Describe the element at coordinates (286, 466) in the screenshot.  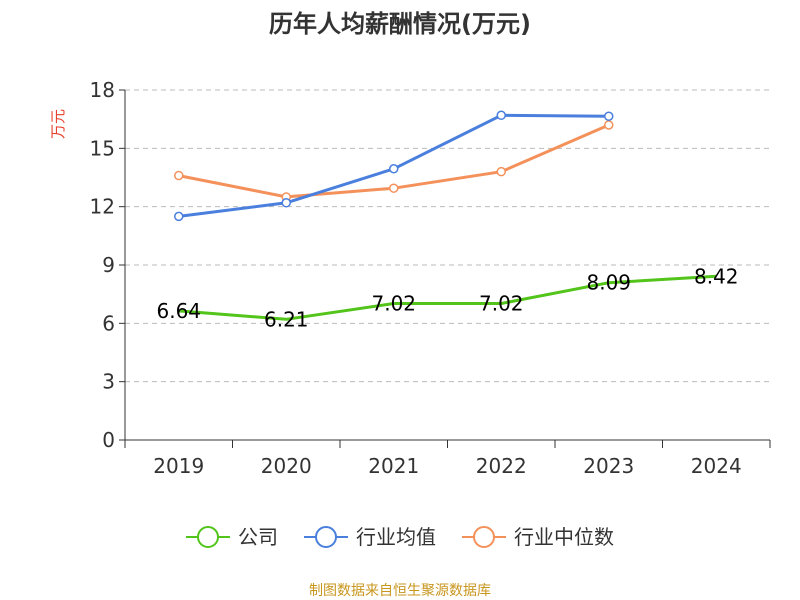
I see `x-tick-label: 2020` at that location.